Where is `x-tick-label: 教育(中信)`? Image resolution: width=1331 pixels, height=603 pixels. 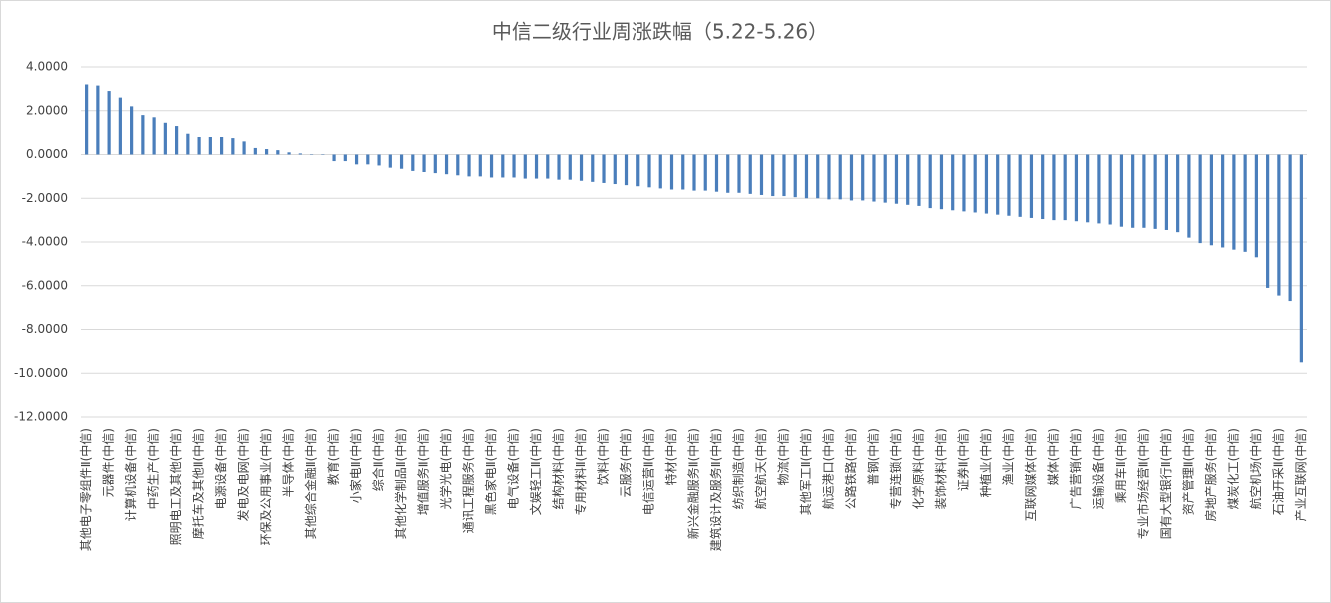
x-tick-label: 教育(中信) is located at coordinates (333, 456).